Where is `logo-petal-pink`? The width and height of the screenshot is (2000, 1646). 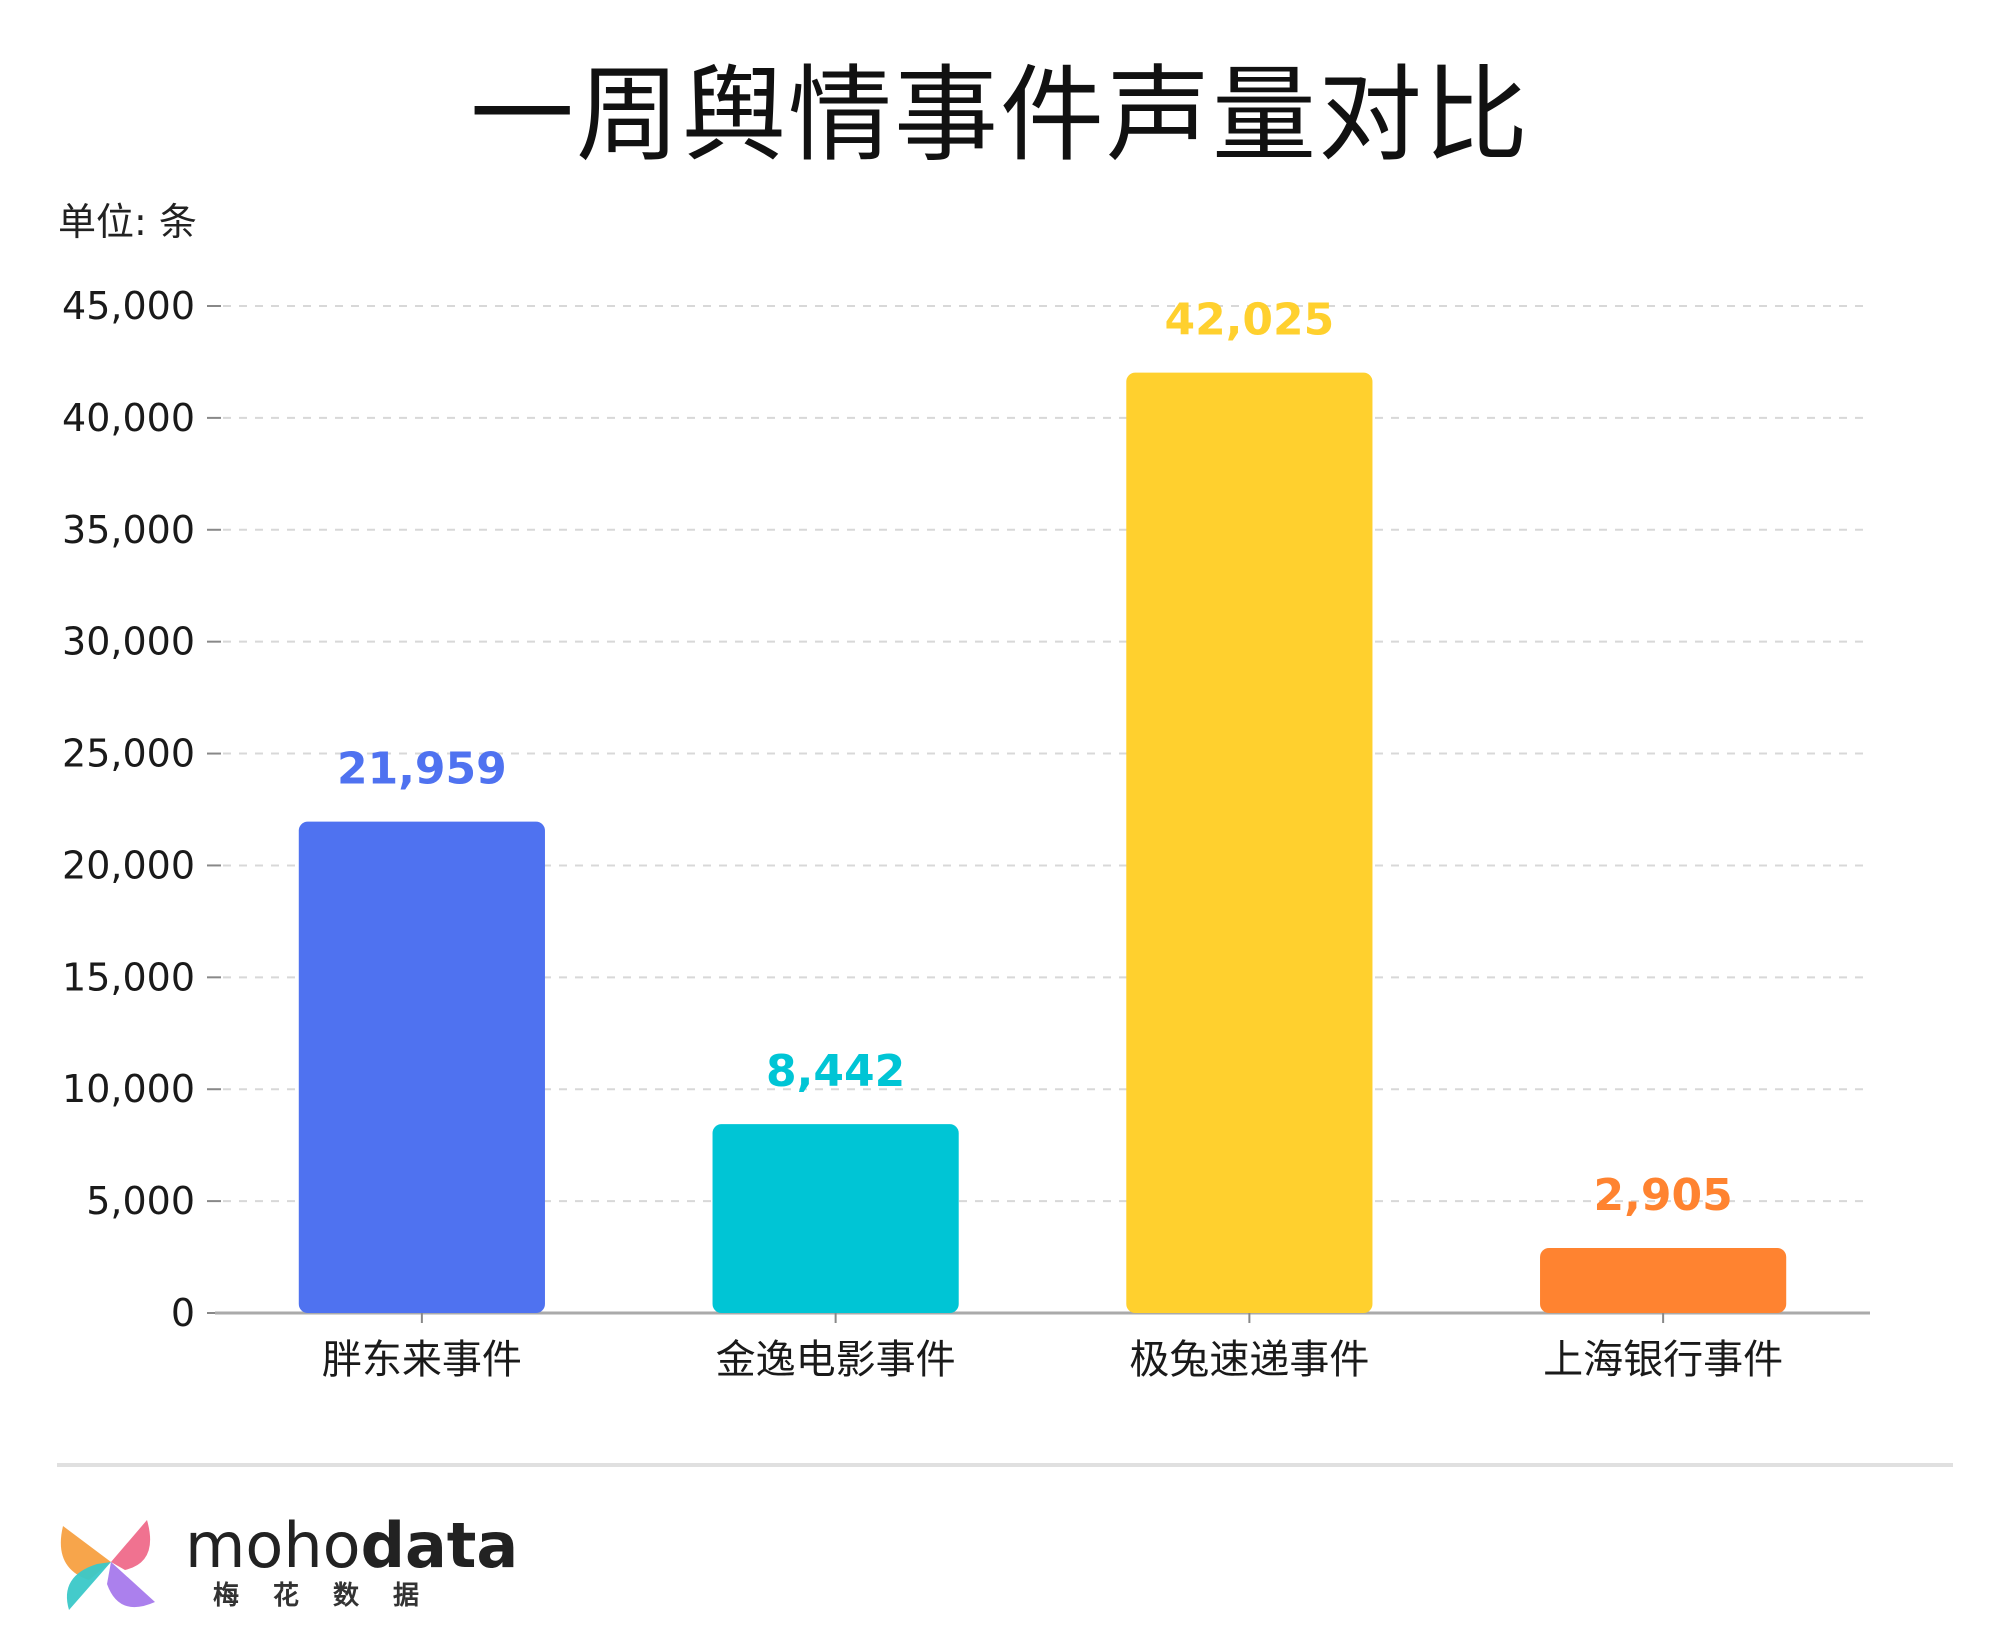 logo-petal-pink is located at coordinates (131, 1545).